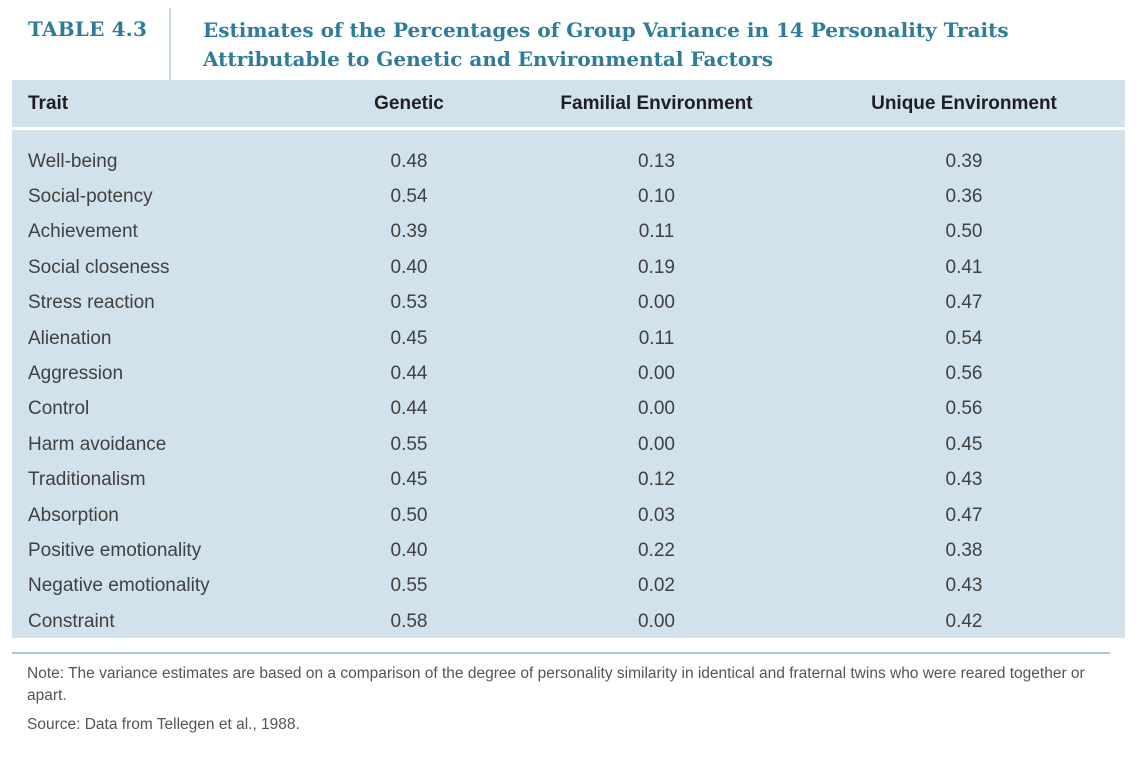  I want to click on table-row: Achievement 0.39 0.11 0.50, so click(568, 232).